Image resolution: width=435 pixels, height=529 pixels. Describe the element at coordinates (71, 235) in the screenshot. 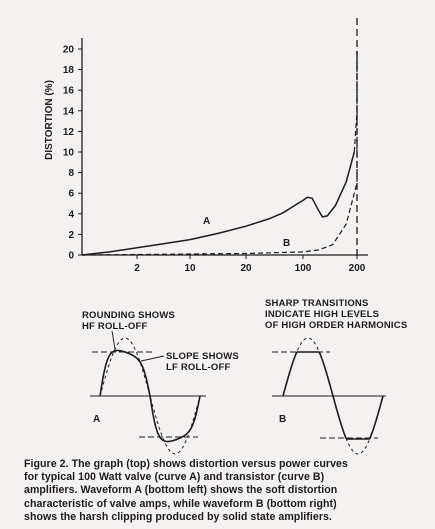

I see `y-tick-label: 2` at that location.